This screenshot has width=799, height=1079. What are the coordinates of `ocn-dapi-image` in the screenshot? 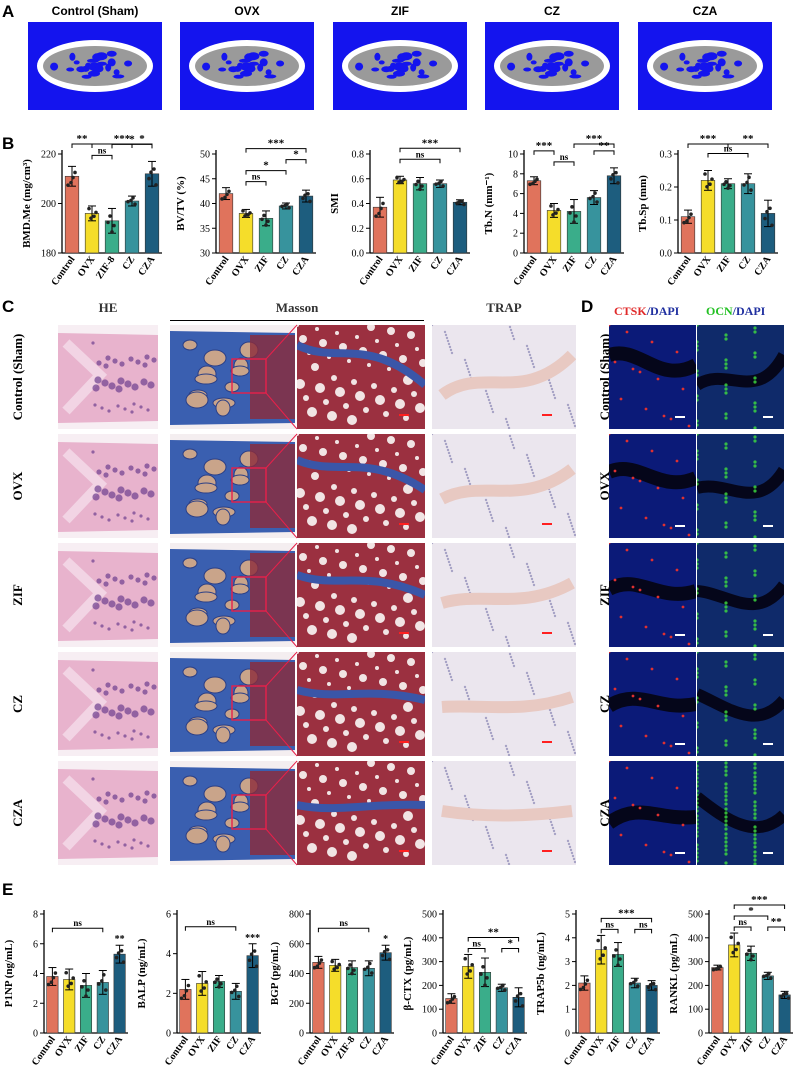 It's located at (740, 704).